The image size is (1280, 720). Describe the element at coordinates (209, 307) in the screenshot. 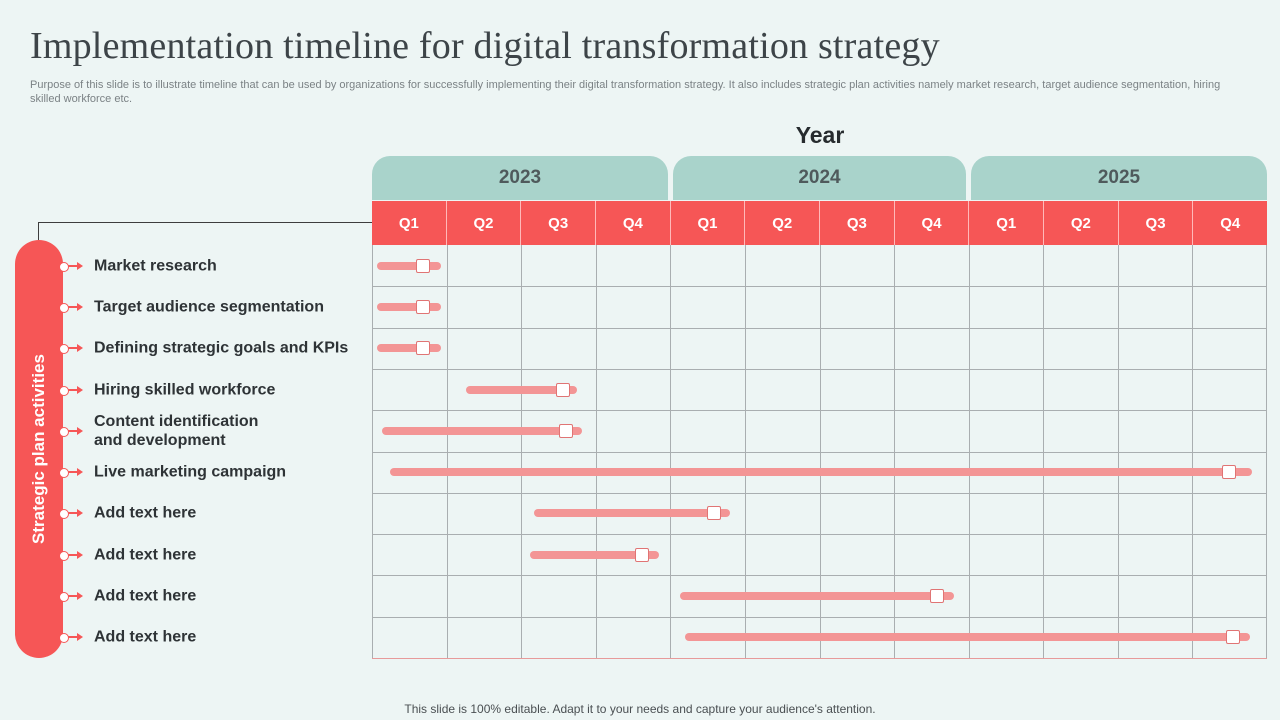

I see `activity-label: Target audience segmentation` at that location.